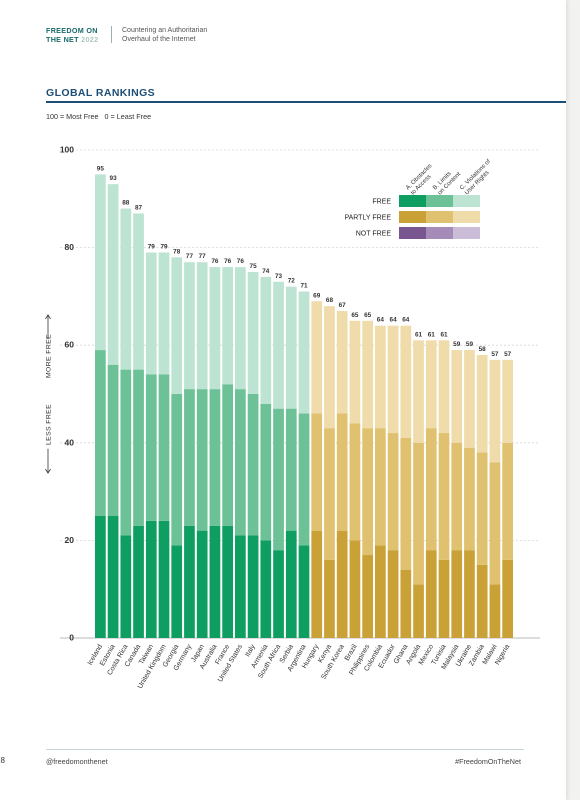  What do you see at coordinates (381, 202) in the screenshot?
I see `legend-row-label: FREE` at bounding box center [381, 202].